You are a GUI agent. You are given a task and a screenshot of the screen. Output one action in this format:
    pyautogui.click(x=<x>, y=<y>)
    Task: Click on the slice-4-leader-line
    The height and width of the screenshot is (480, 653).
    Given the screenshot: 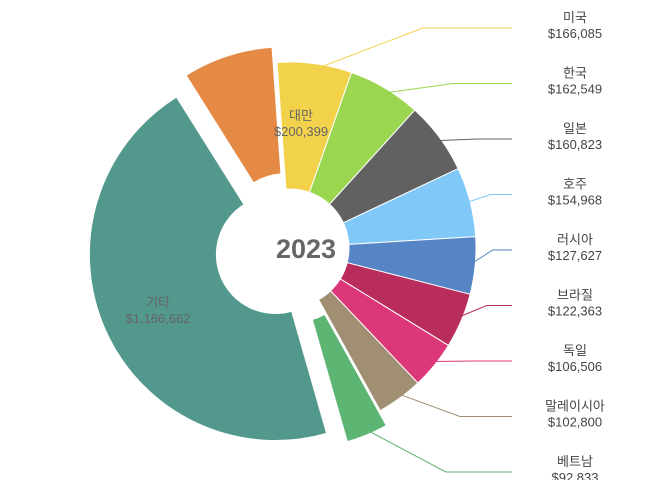 What is the action you would take?
    pyautogui.click(x=488, y=199)
    